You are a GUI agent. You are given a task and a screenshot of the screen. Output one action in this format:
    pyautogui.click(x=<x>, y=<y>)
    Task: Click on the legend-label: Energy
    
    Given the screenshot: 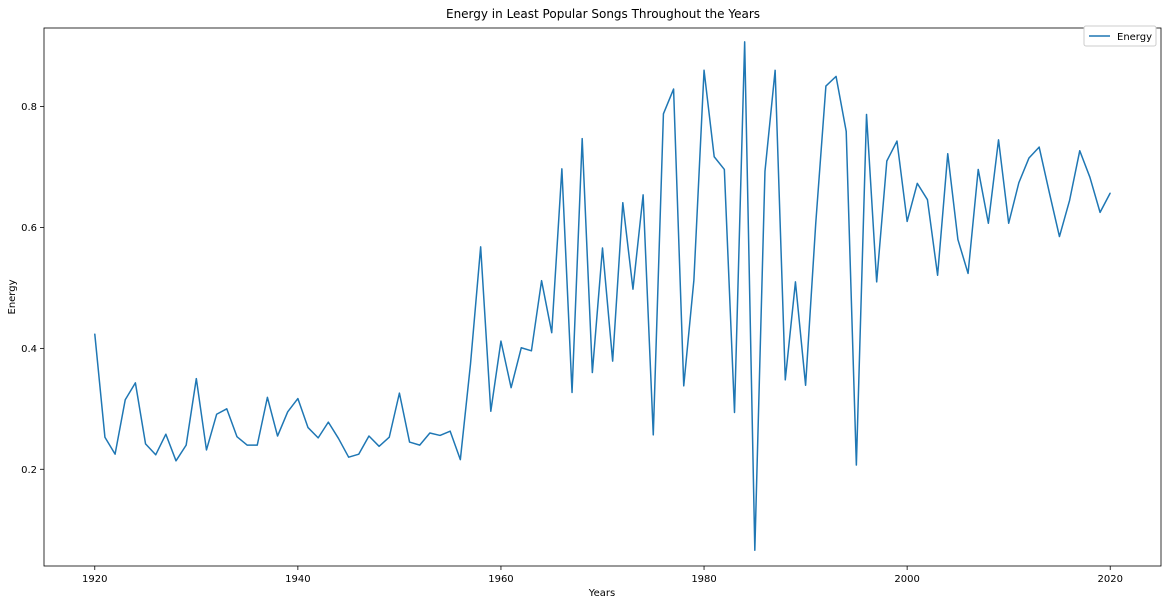 What is the action you would take?
    pyautogui.click(x=1134, y=37)
    